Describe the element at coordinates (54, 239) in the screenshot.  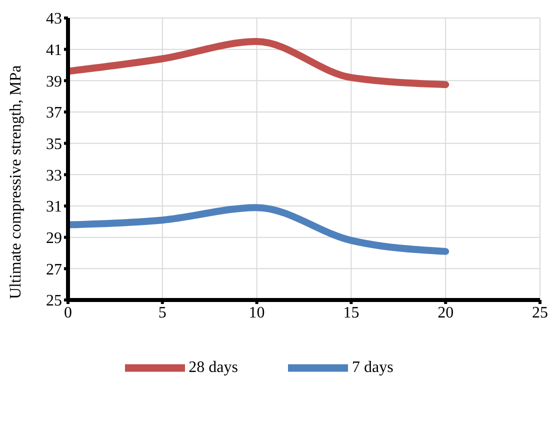
I see `y-tick-label: 29` at that location.